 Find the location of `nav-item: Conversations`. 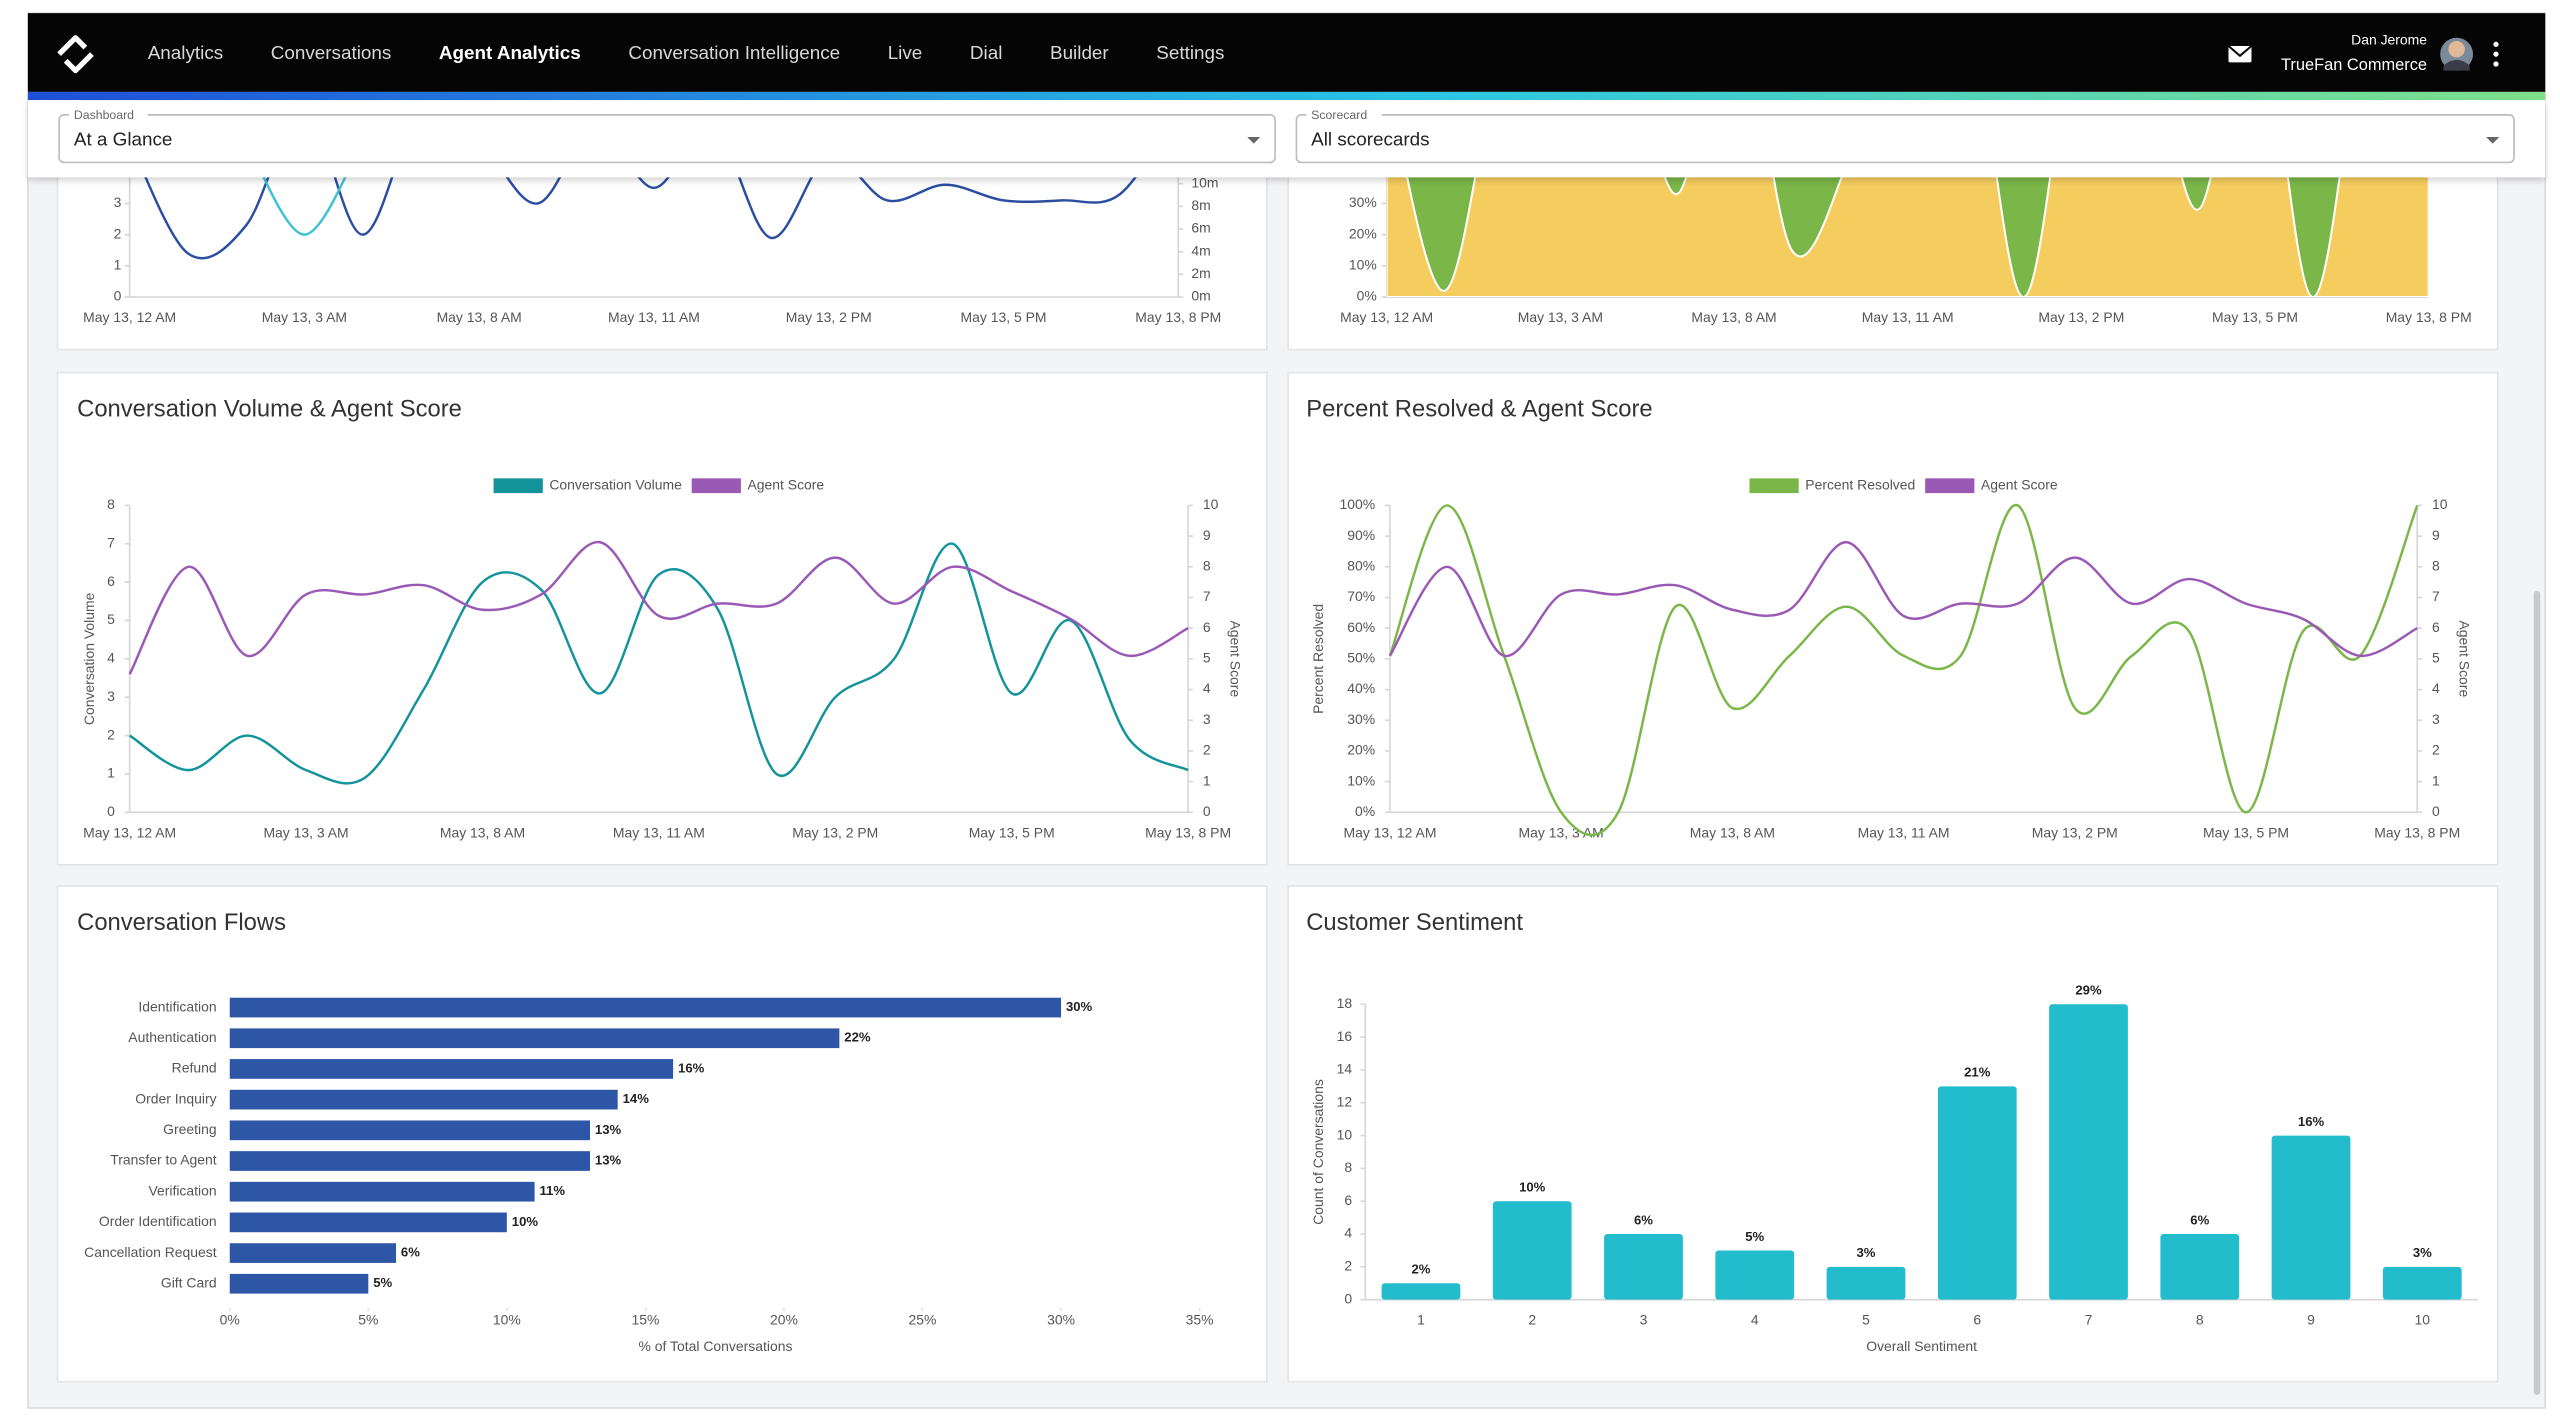

nav-item: Conversations is located at coordinates (331, 52).